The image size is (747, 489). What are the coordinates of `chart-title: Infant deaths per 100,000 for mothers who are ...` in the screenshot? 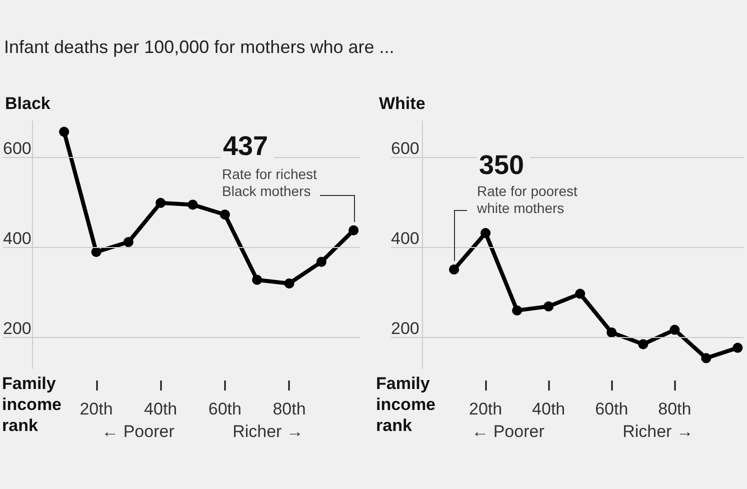 It's located at (199, 47).